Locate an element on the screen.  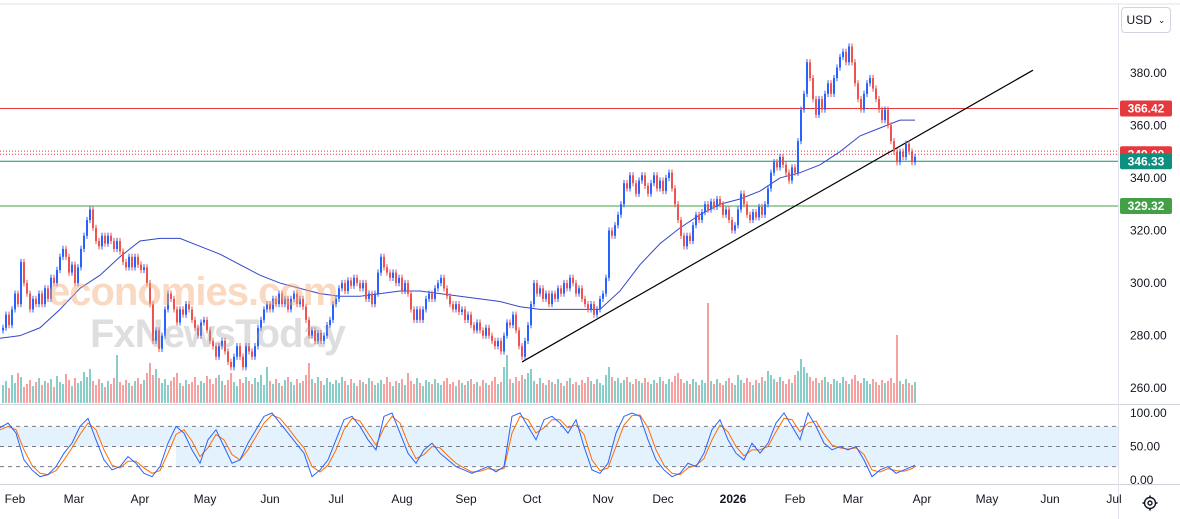
x-tick-label: Mar is located at coordinates (74, 499).